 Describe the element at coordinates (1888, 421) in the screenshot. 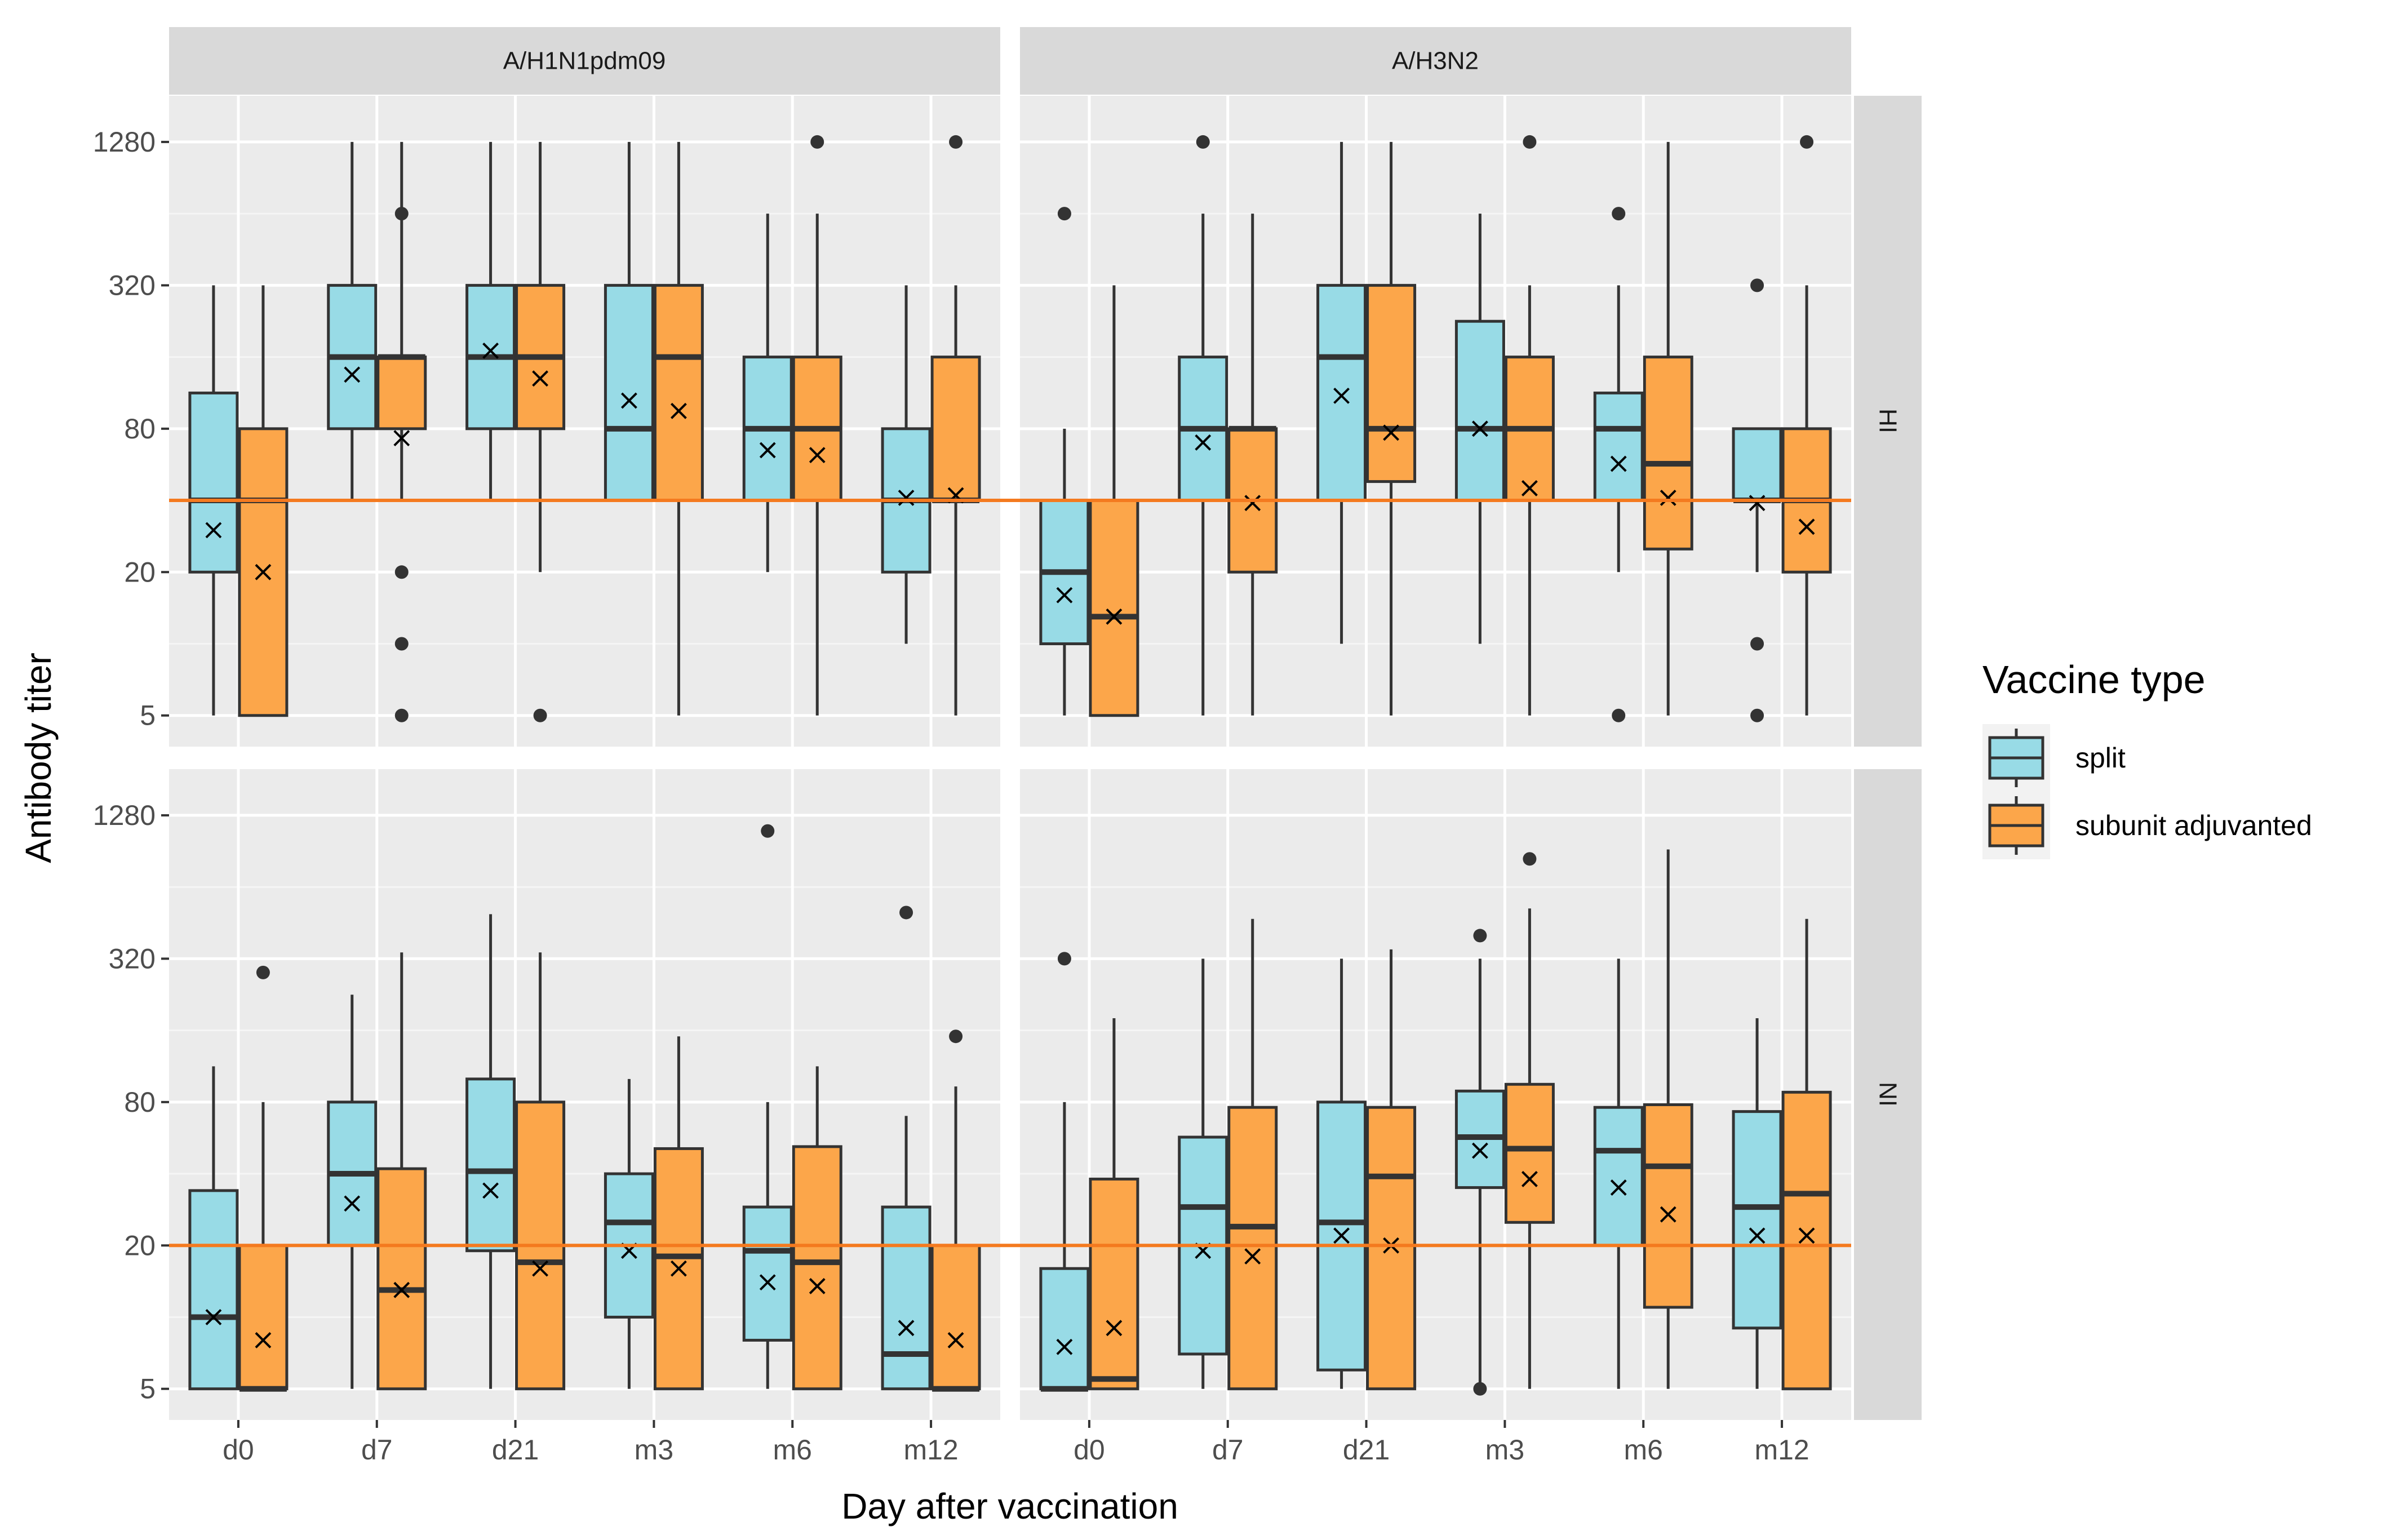

I see `facet-strip-hi: HI` at that location.